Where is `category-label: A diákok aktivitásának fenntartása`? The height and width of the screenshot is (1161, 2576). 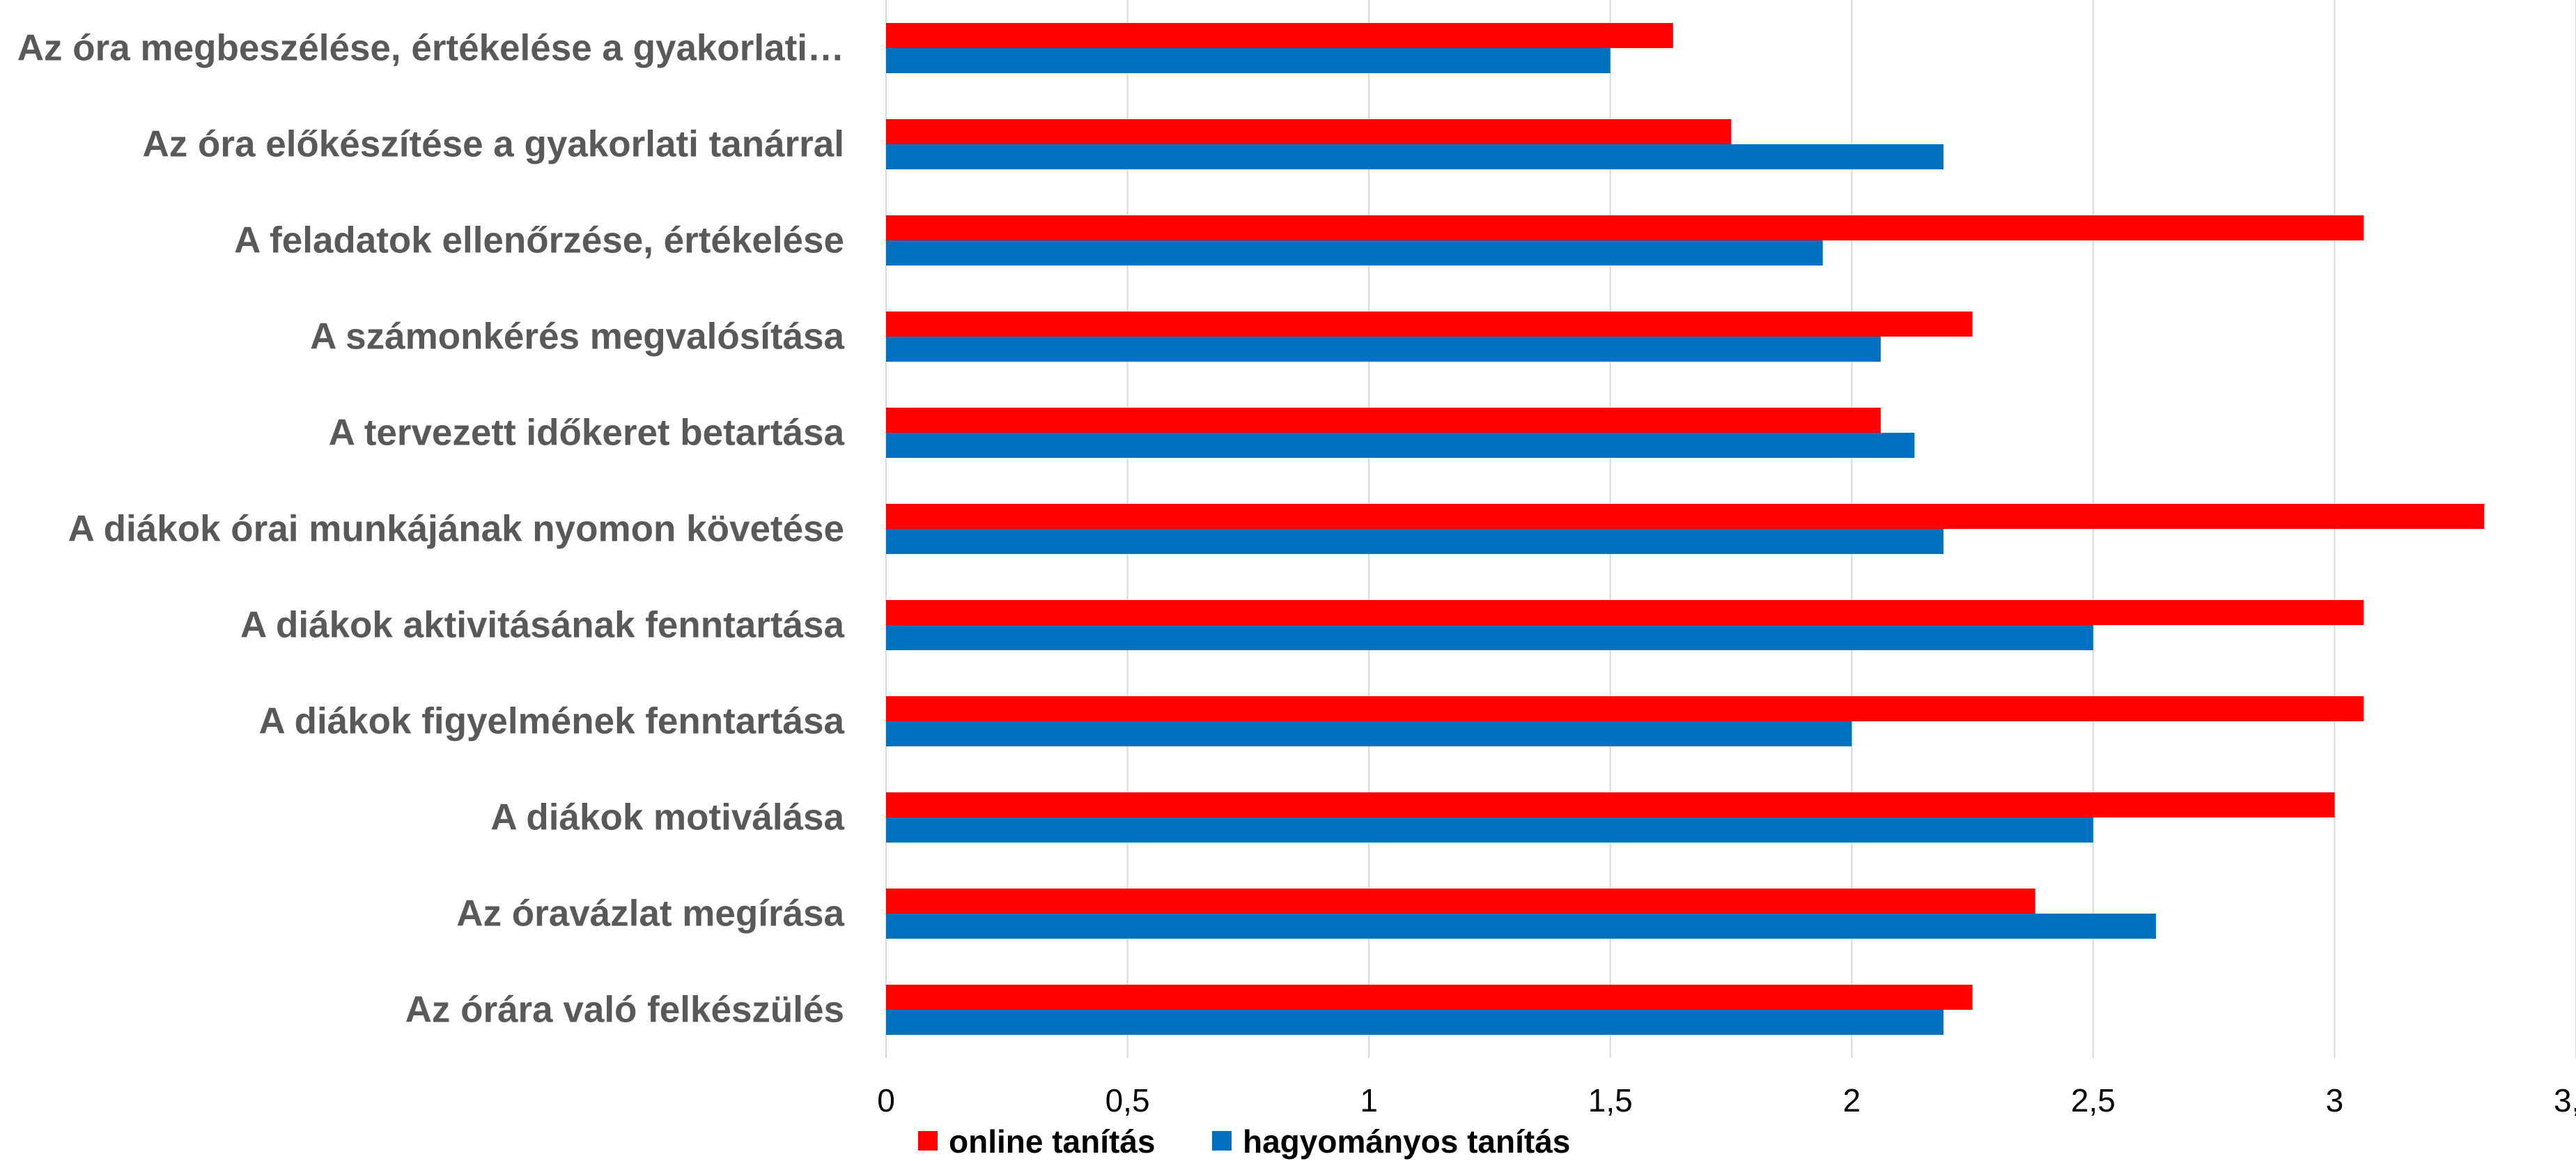
category-label: A diákok aktivitásának fenntartása is located at coordinates (542, 625).